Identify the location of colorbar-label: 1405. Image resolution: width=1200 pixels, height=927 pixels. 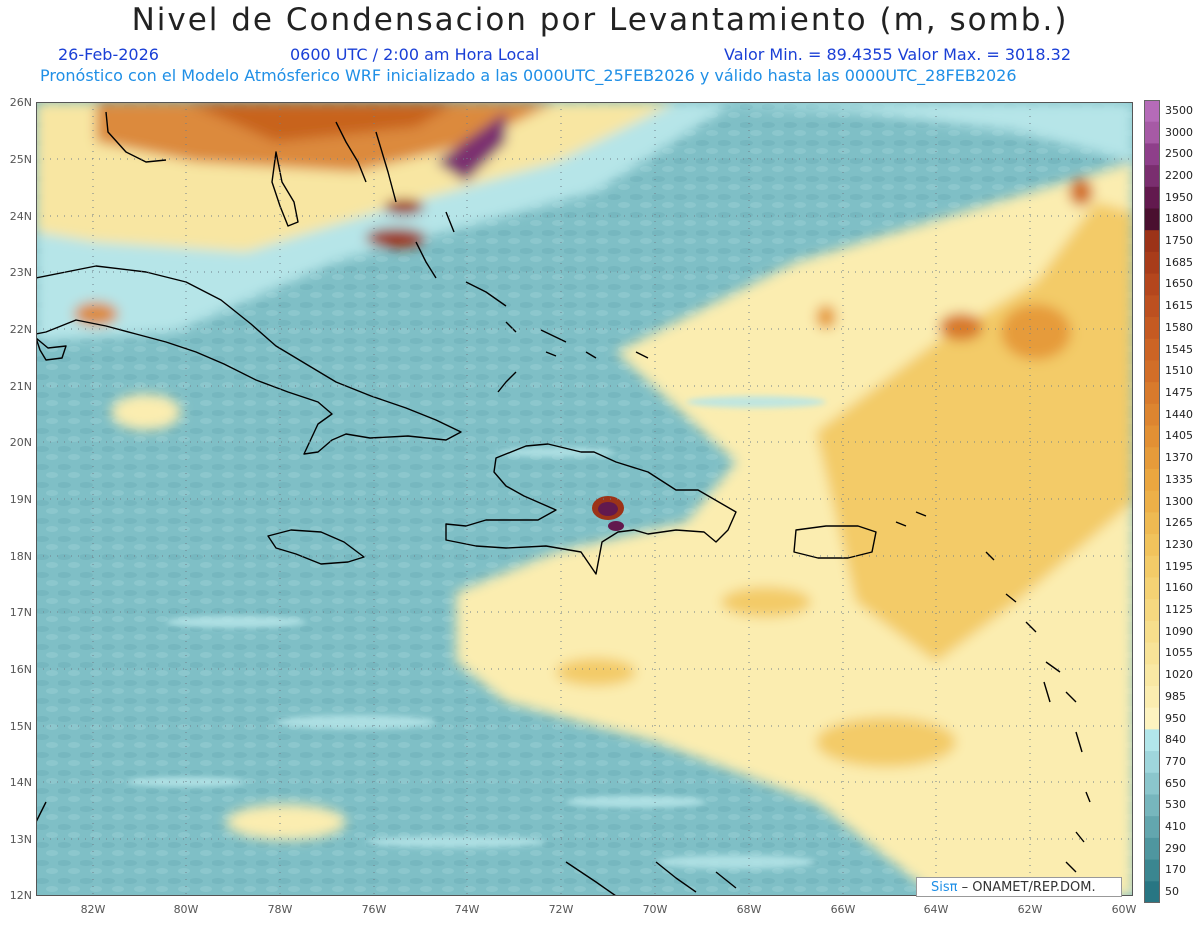
(1179, 436).